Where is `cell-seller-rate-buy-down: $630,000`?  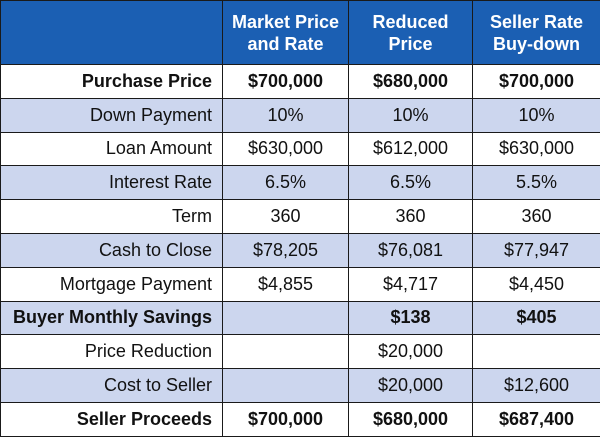 cell-seller-rate-buy-down: $630,000 is located at coordinates (536, 149).